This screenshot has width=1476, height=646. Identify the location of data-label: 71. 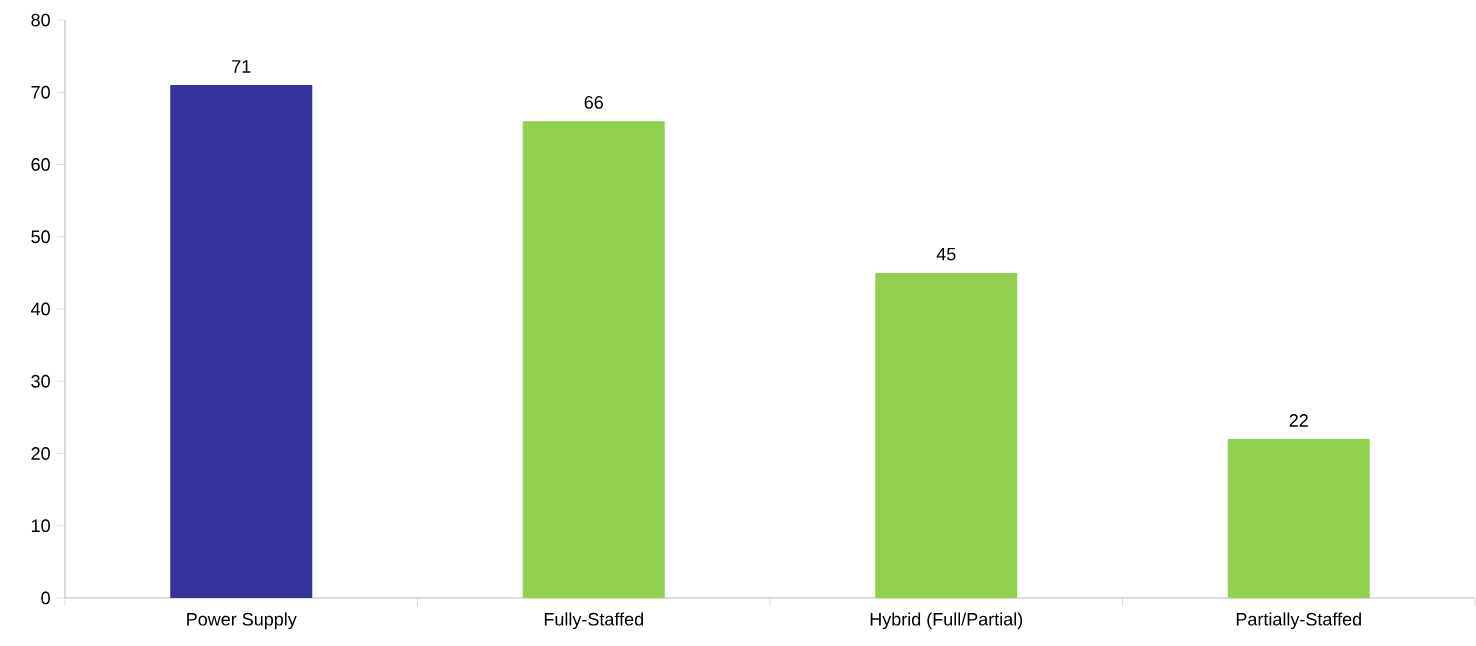
(241, 66).